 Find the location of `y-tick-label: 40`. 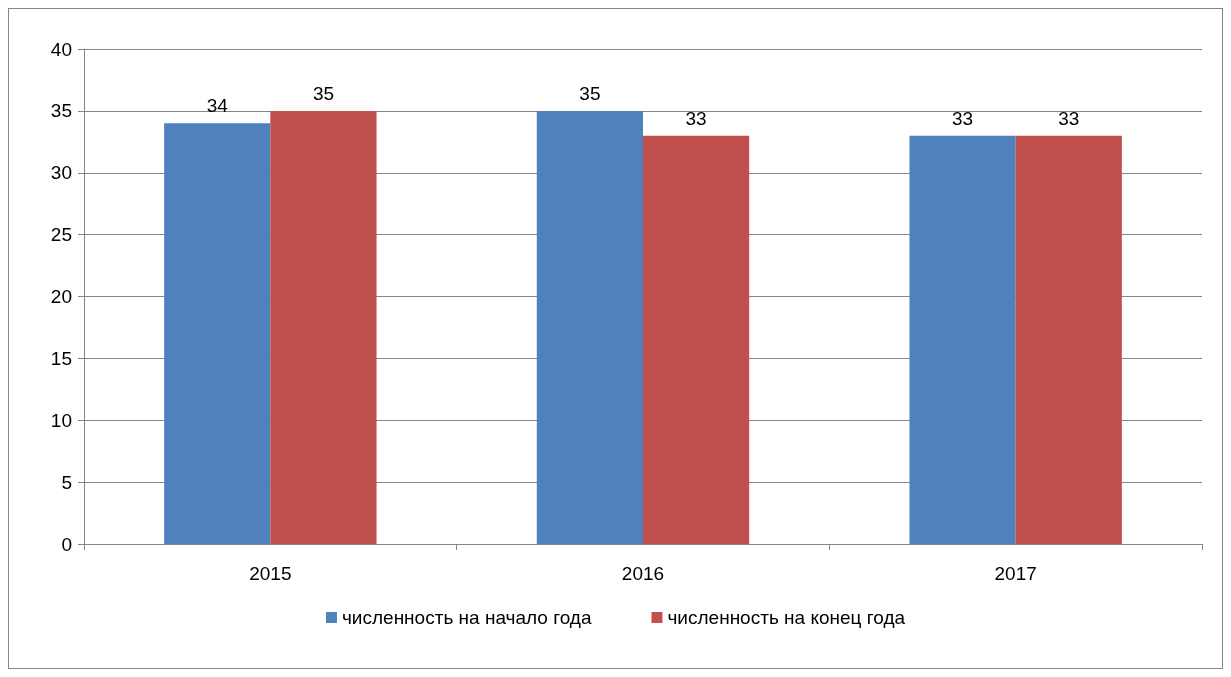

y-tick-label: 40 is located at coordinates (61, 49).